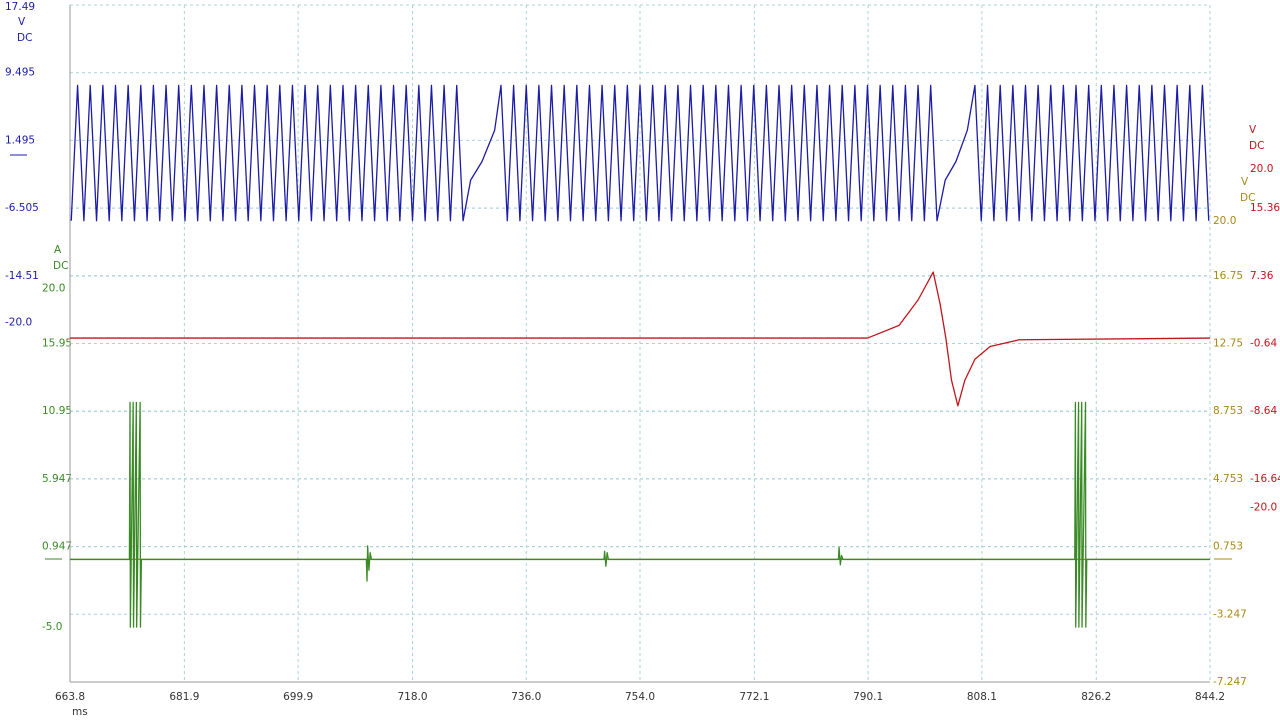 The height and width of the screenshot is (720, 1280). Describe the element at coordinates (58, 250) in the screenshot. I see `axis-unit: A` at that location.